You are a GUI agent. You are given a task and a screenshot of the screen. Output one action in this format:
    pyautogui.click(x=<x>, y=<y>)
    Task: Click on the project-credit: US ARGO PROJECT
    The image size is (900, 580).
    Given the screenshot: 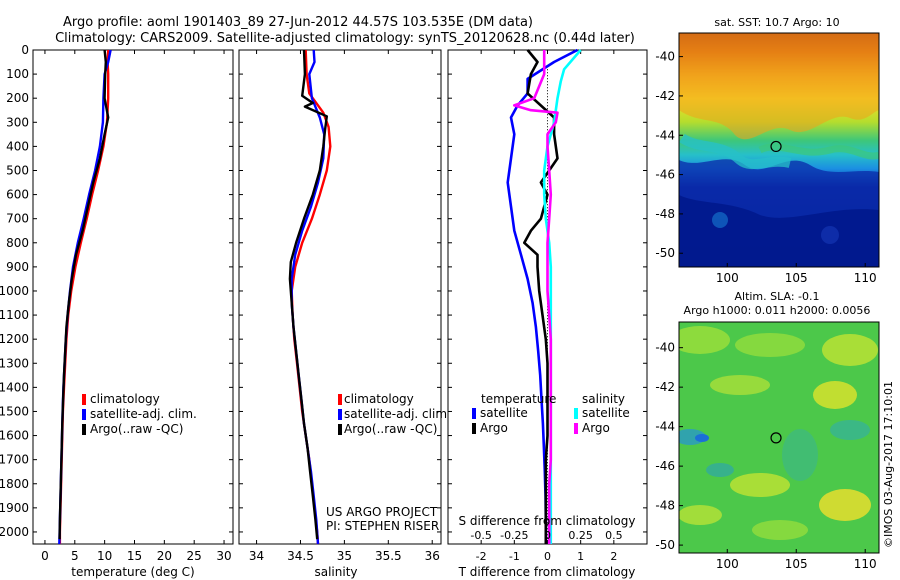 What is the action you would take?
    pyautogui.click(x=382, y=512)
    